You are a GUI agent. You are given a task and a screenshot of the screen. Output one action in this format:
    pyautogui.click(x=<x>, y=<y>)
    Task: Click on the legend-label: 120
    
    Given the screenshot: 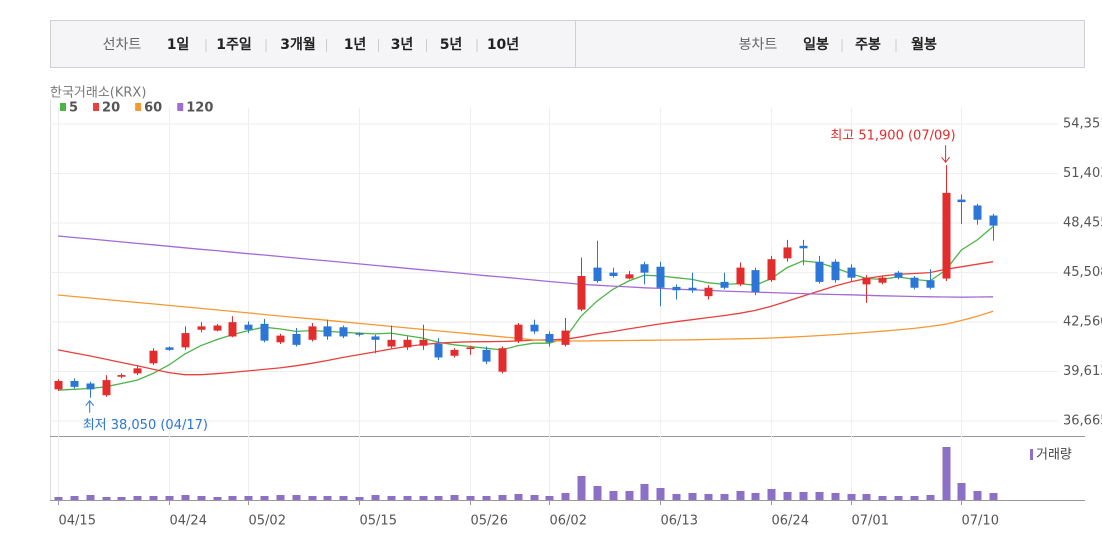 What is the action you would take?
    pyautogui.click(x=199, y=108)
    